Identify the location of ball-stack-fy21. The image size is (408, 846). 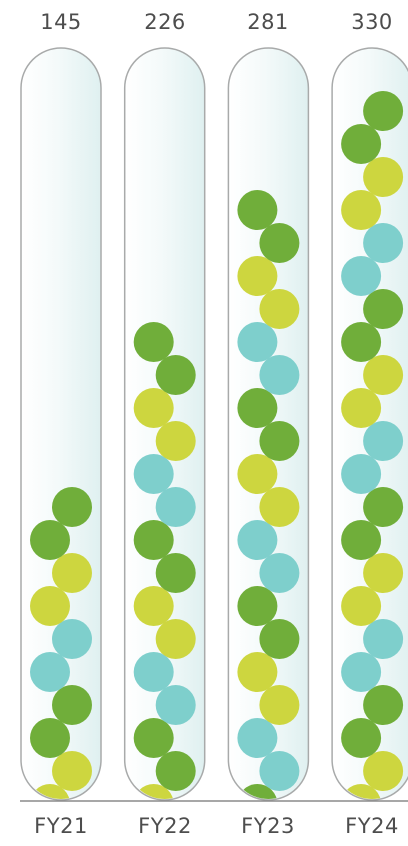
(61, 643).